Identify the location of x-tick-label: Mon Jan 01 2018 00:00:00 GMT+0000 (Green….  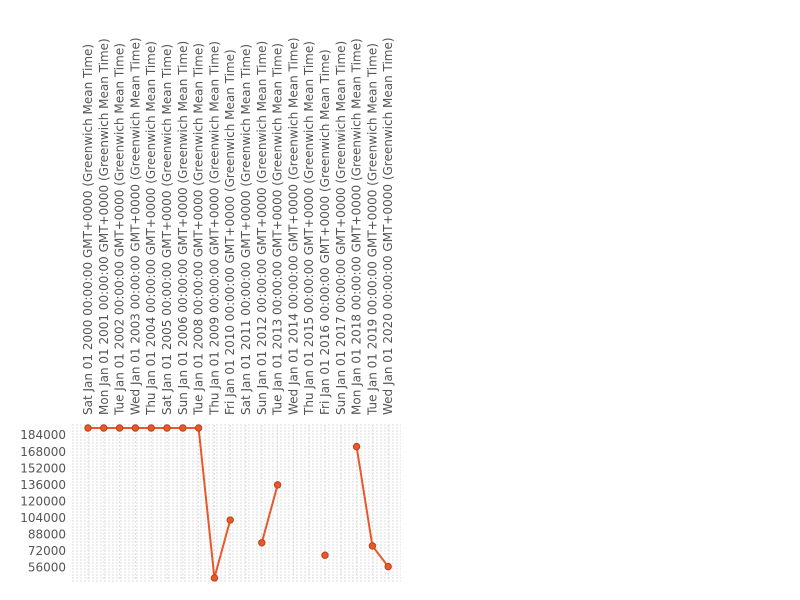
(357, 226).